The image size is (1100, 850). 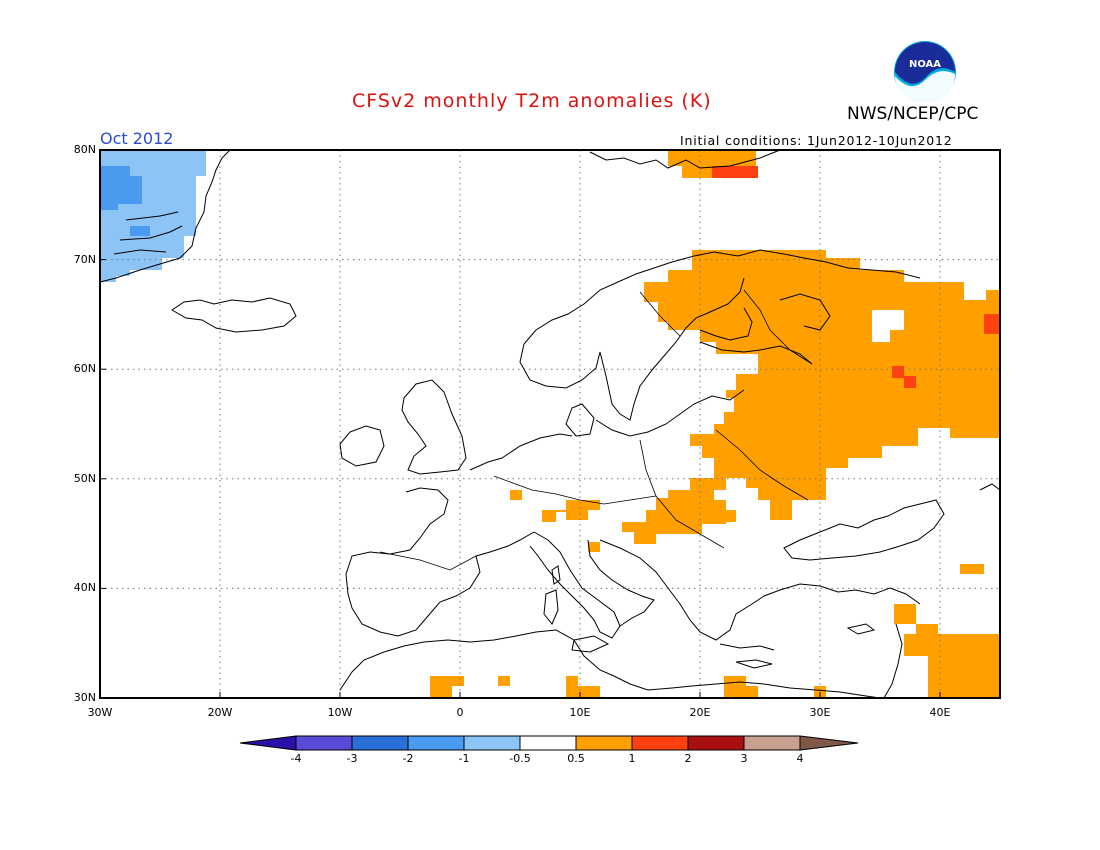 What do you see at coordinates (580, 712) in the screenshot?
I see `lon-label: 10E` at bounding box center [580, 712].